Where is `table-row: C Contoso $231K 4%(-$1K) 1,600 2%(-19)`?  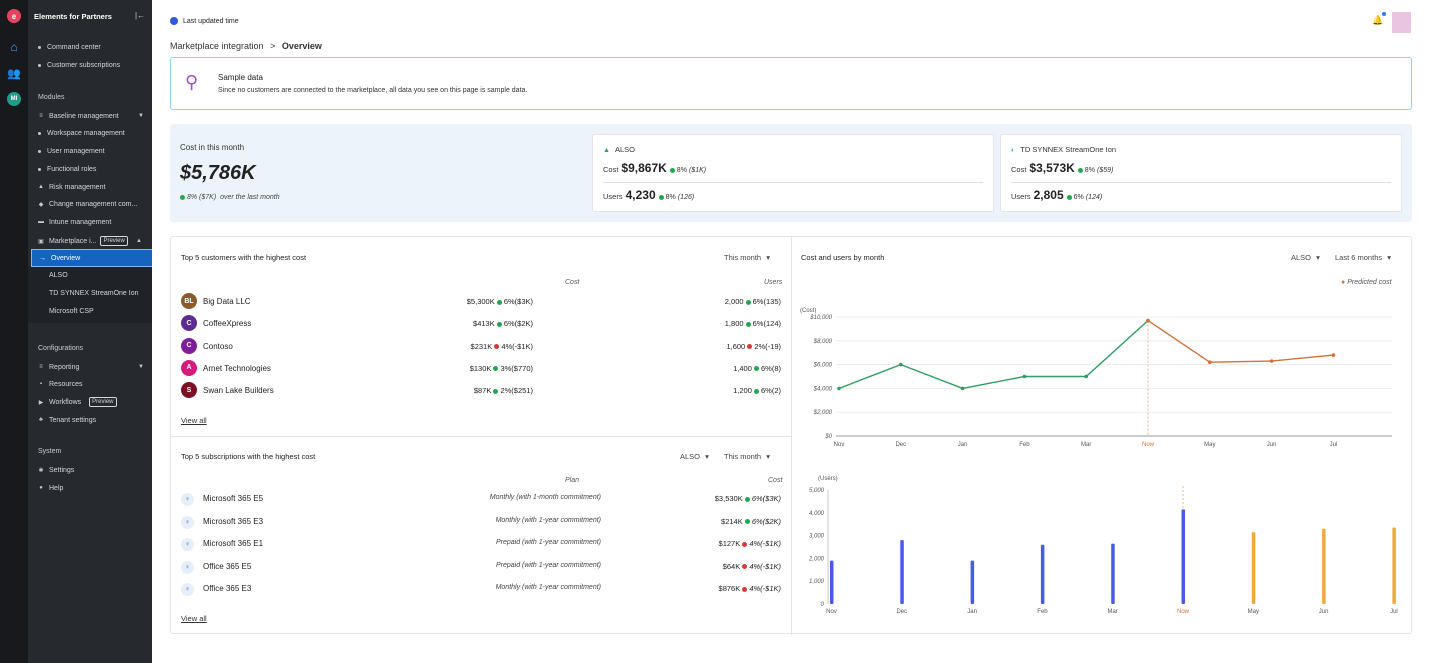
table-row: C Contoso $231K 4%(-$1K) 1,600 2%(-19) is located at coordinates (481, 346).